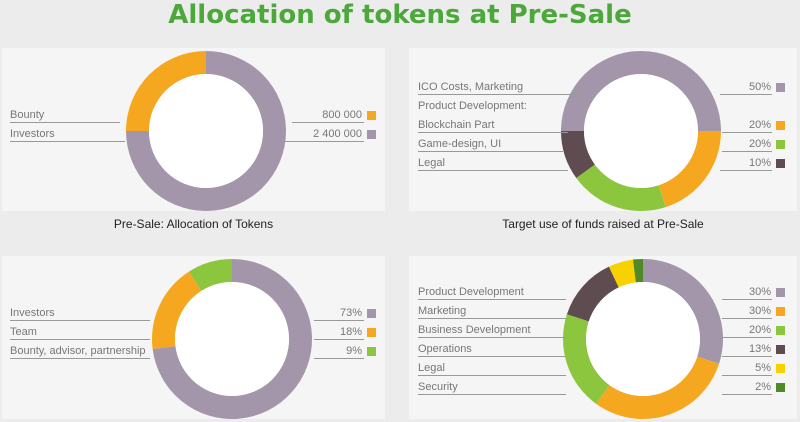 The width and height of the screenshot is (800, 422). What do you see at coordinates (354, 351) in the screenshot?
I see `legend-value: 9%` at bounding box center [354, 351].